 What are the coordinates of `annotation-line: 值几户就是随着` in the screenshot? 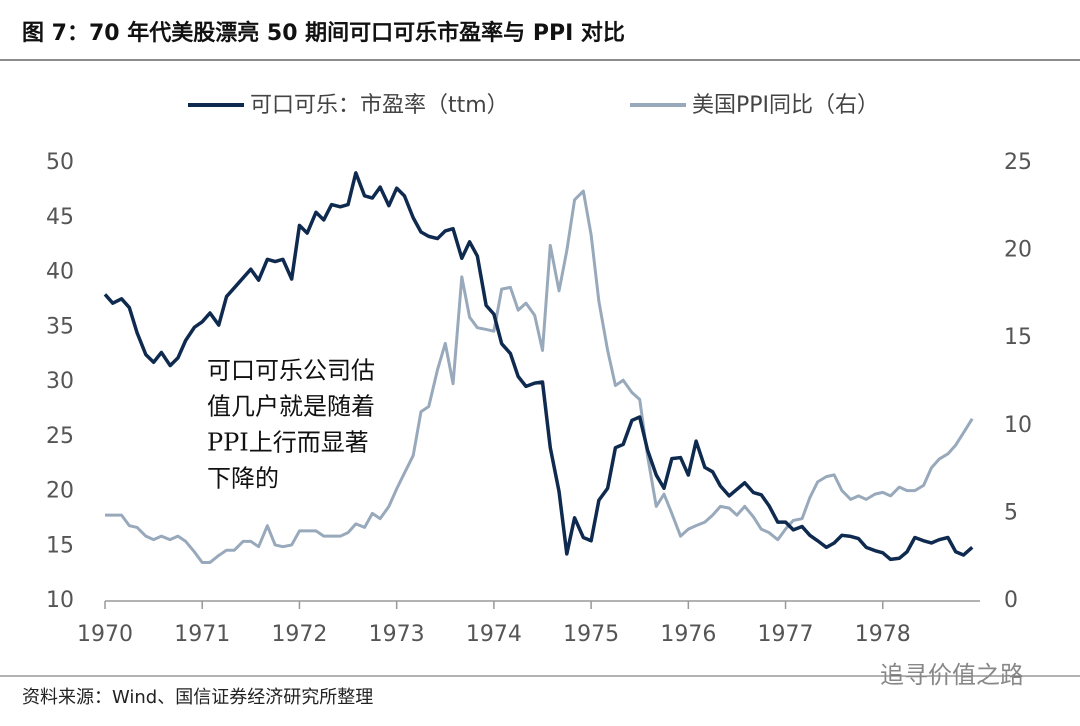 It's located at (291, 407).